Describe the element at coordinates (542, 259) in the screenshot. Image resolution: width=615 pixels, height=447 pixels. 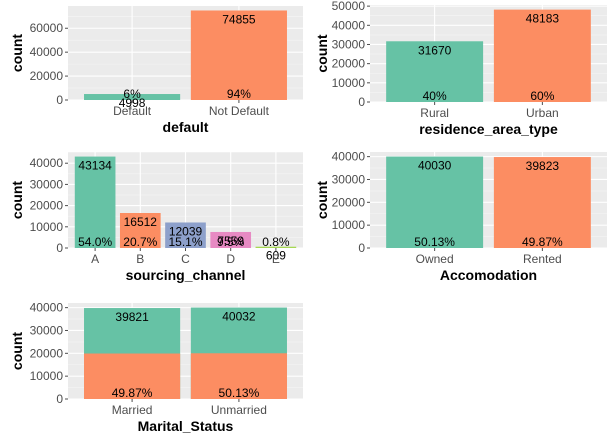
I see `x-tick-label: Rented` at that location.